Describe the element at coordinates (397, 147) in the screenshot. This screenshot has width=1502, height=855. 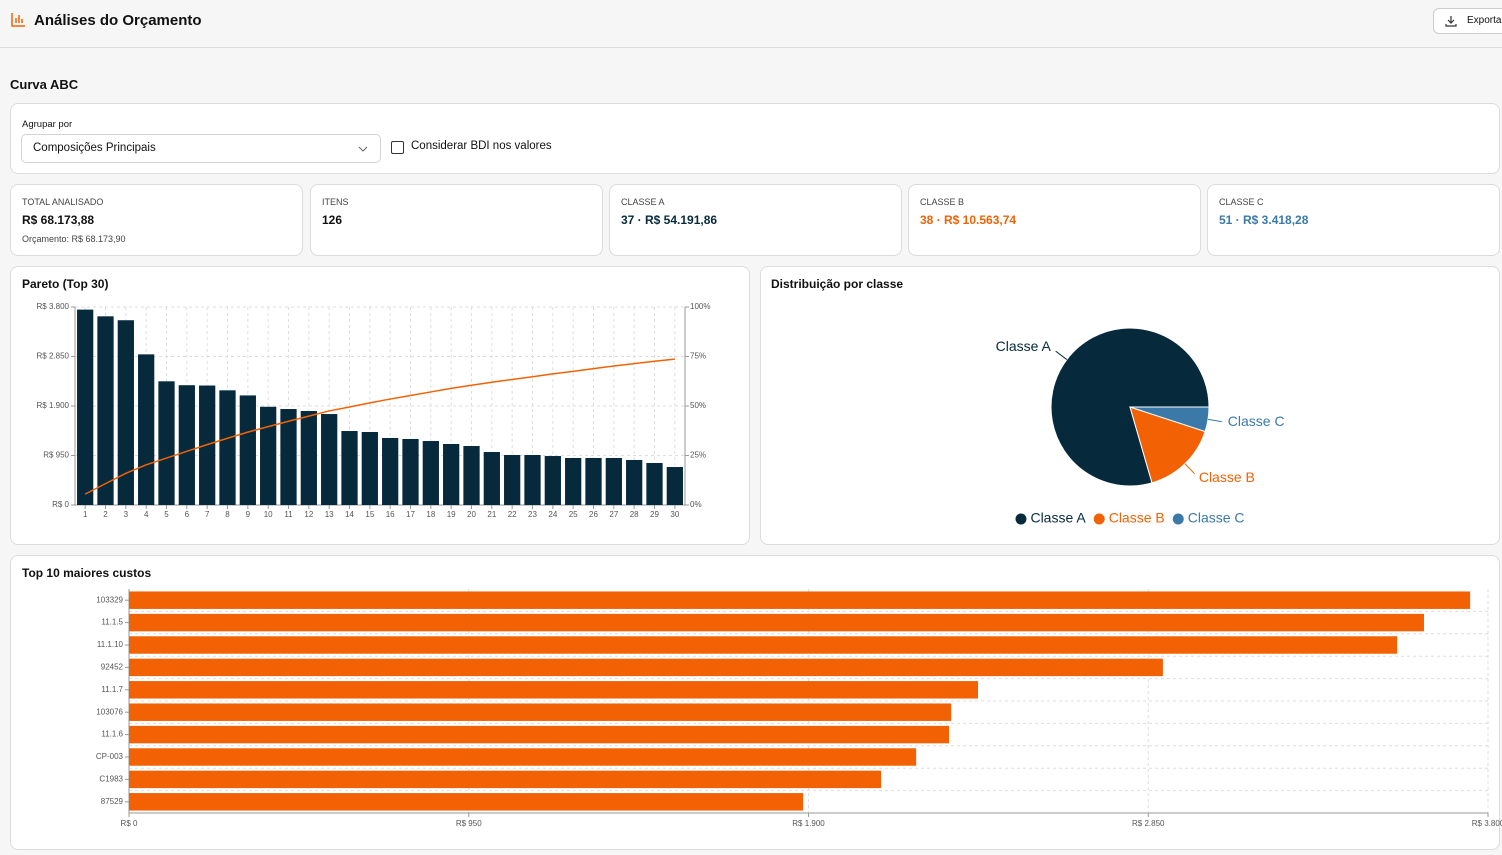
I see `bdi-checkbox` at that location.